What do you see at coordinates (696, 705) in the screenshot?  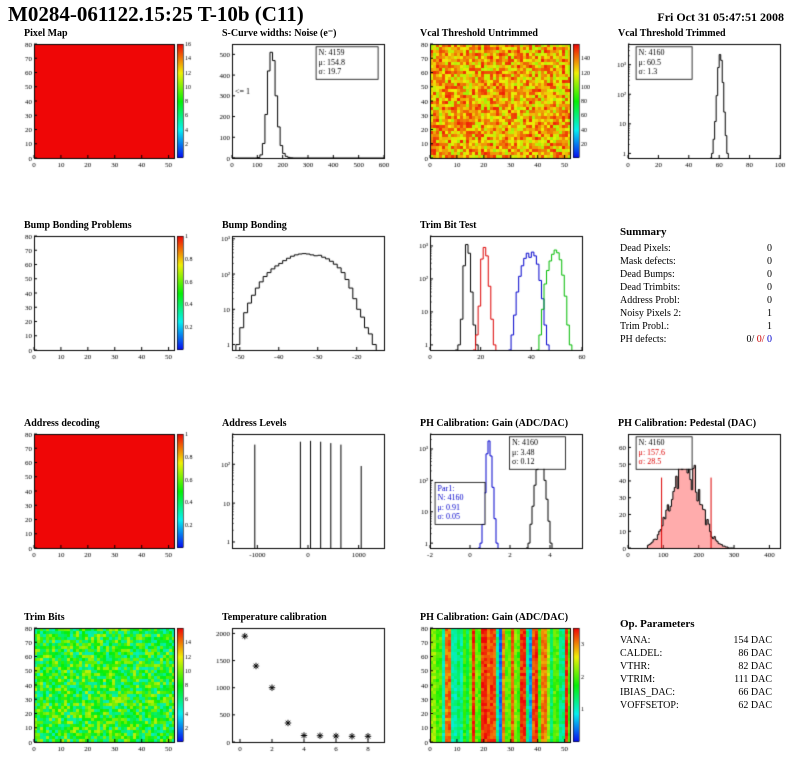 I see `param-row: VOFFSETOP: 62 DAC` at bounding box center [696, 705].